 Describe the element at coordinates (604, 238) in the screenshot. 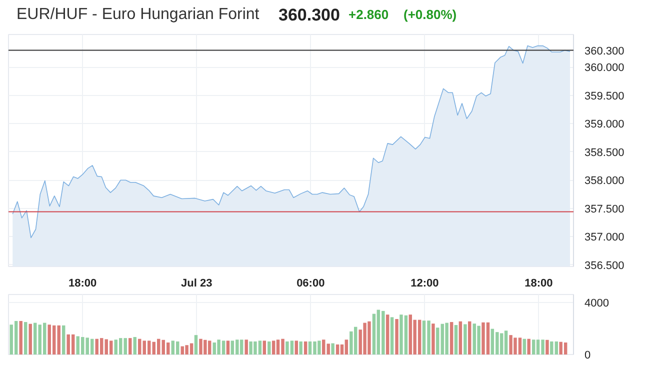

I see `y-tick-label: 357.000` at that location.